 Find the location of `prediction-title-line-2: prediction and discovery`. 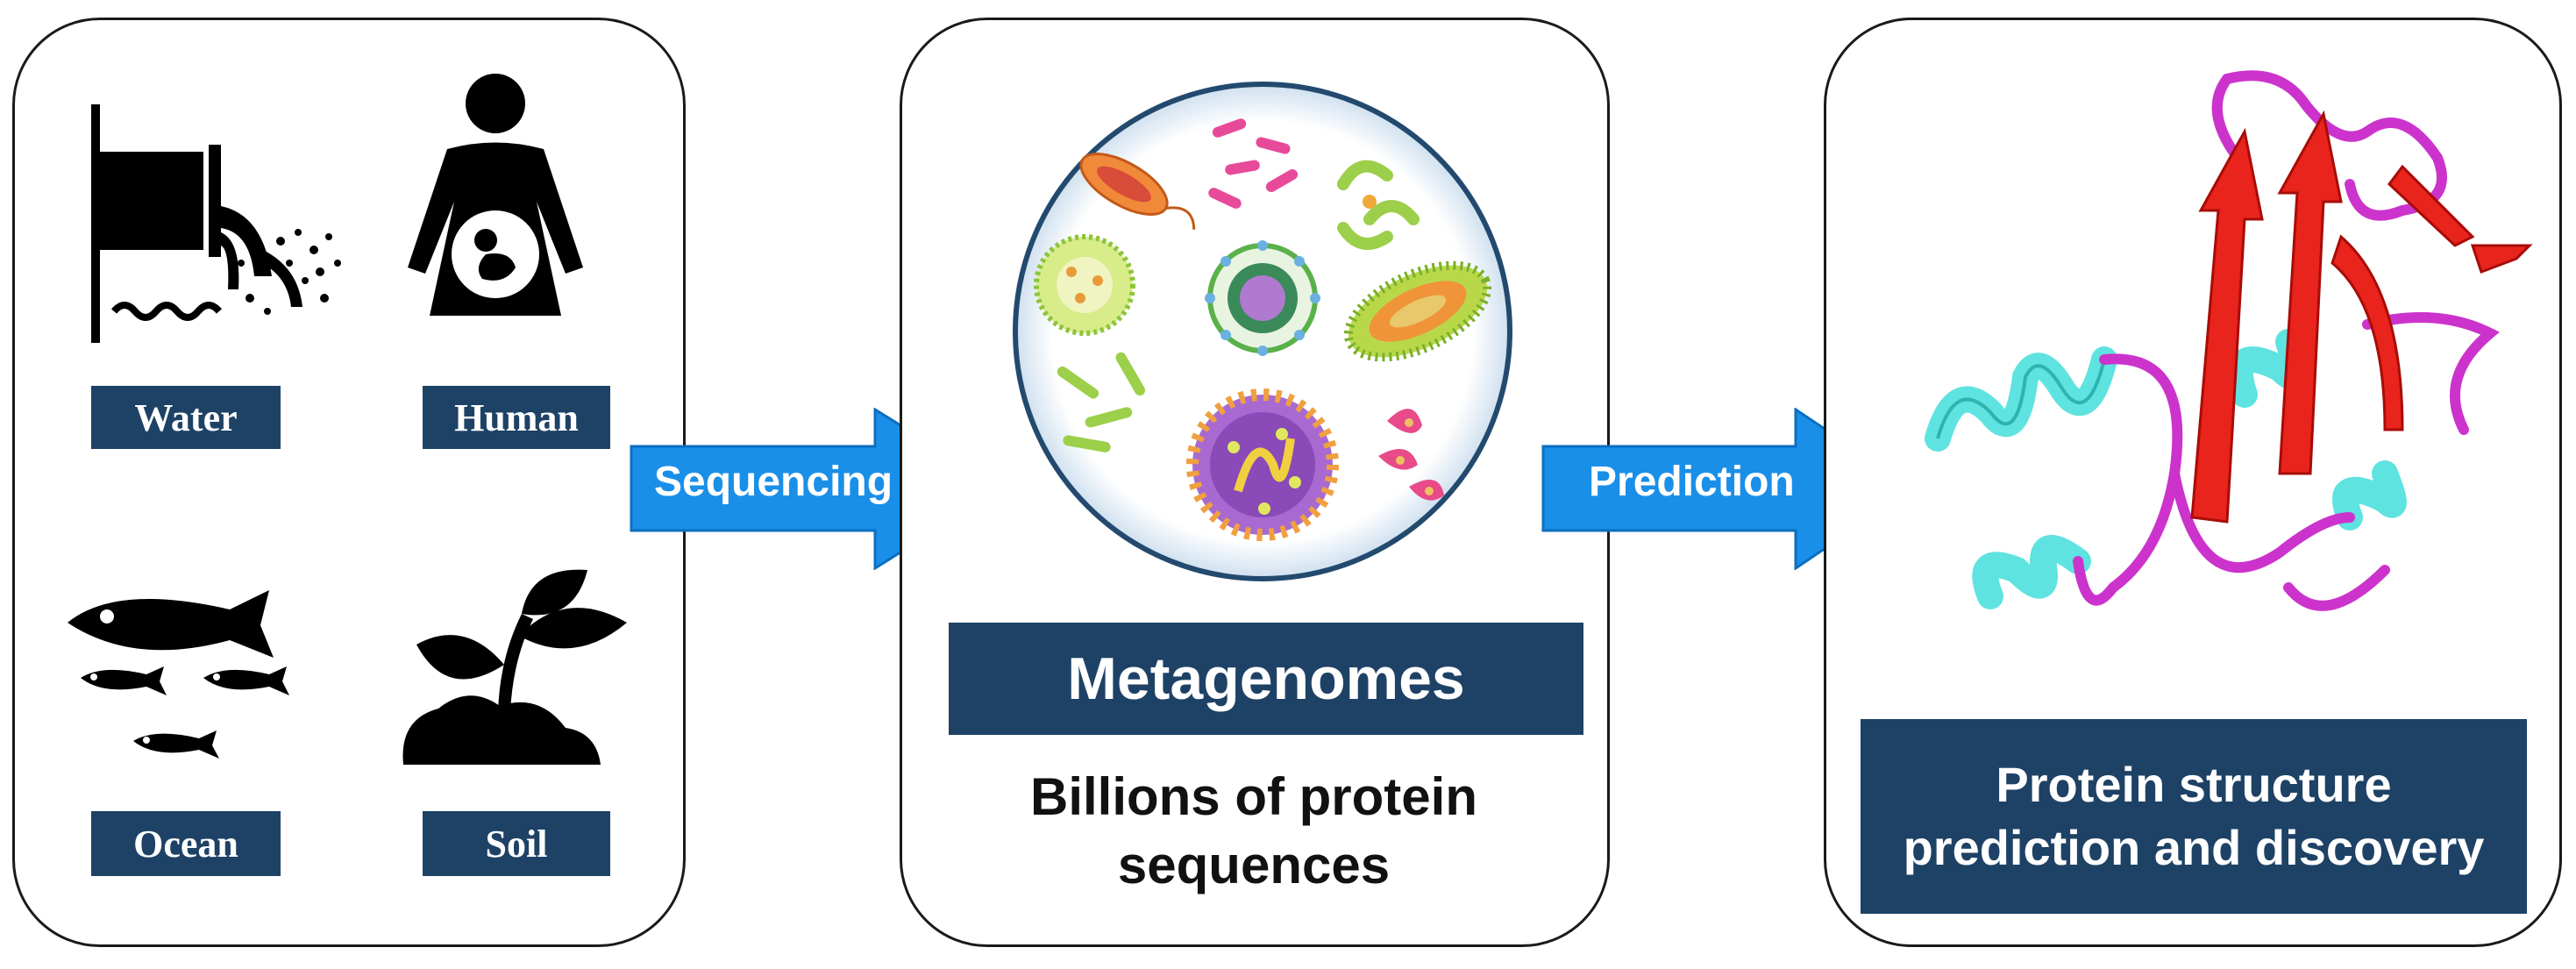

prediction-title-line-2: prediction and discovery is located at coordinates (2194, 847).